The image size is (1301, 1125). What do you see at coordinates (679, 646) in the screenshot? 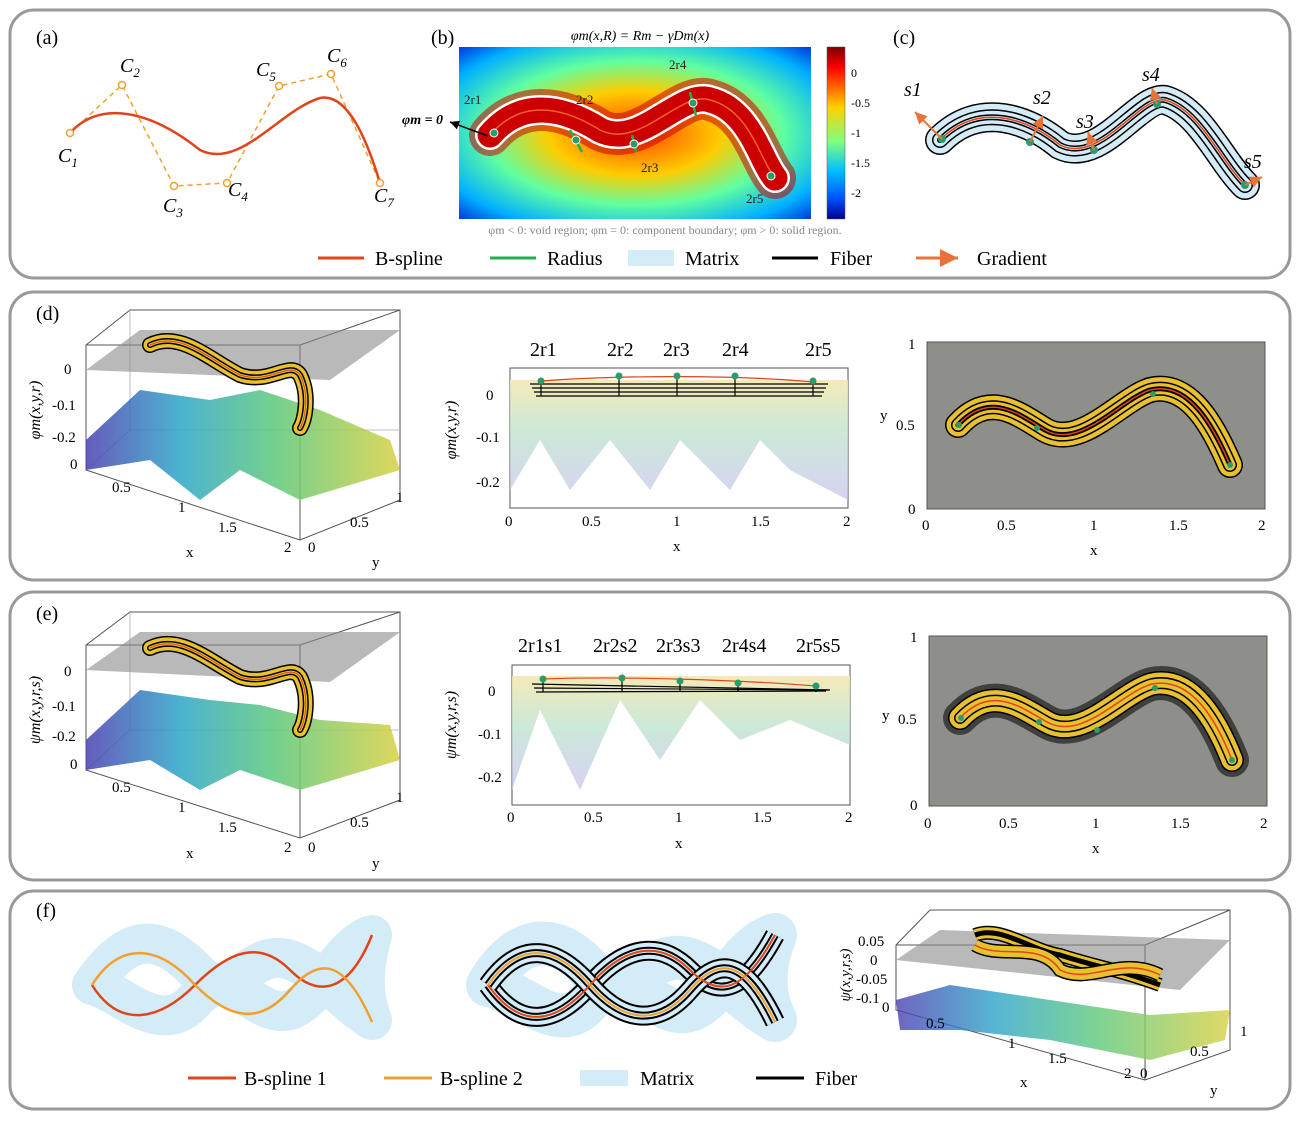
I see `e-side-radius-labels: 2r1s1 2r2s2 2r3s3 2r4s4 2r5s5` at bounding box center [679, 646].